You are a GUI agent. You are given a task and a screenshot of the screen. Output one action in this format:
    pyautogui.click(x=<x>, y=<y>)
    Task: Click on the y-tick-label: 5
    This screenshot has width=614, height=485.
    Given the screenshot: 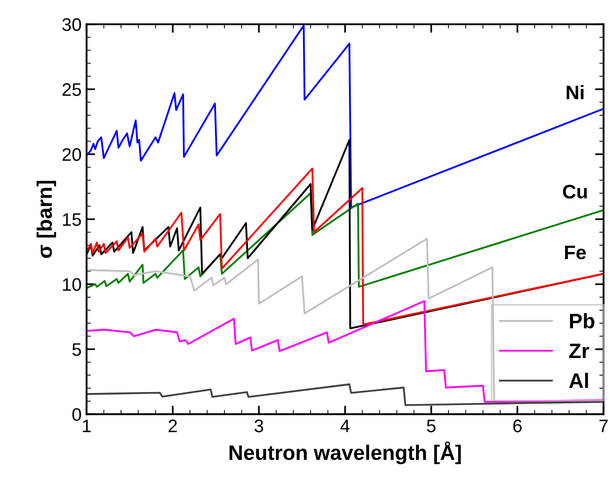 What is the action you would take?
    pyautogui.click(x=76, y=349)
    